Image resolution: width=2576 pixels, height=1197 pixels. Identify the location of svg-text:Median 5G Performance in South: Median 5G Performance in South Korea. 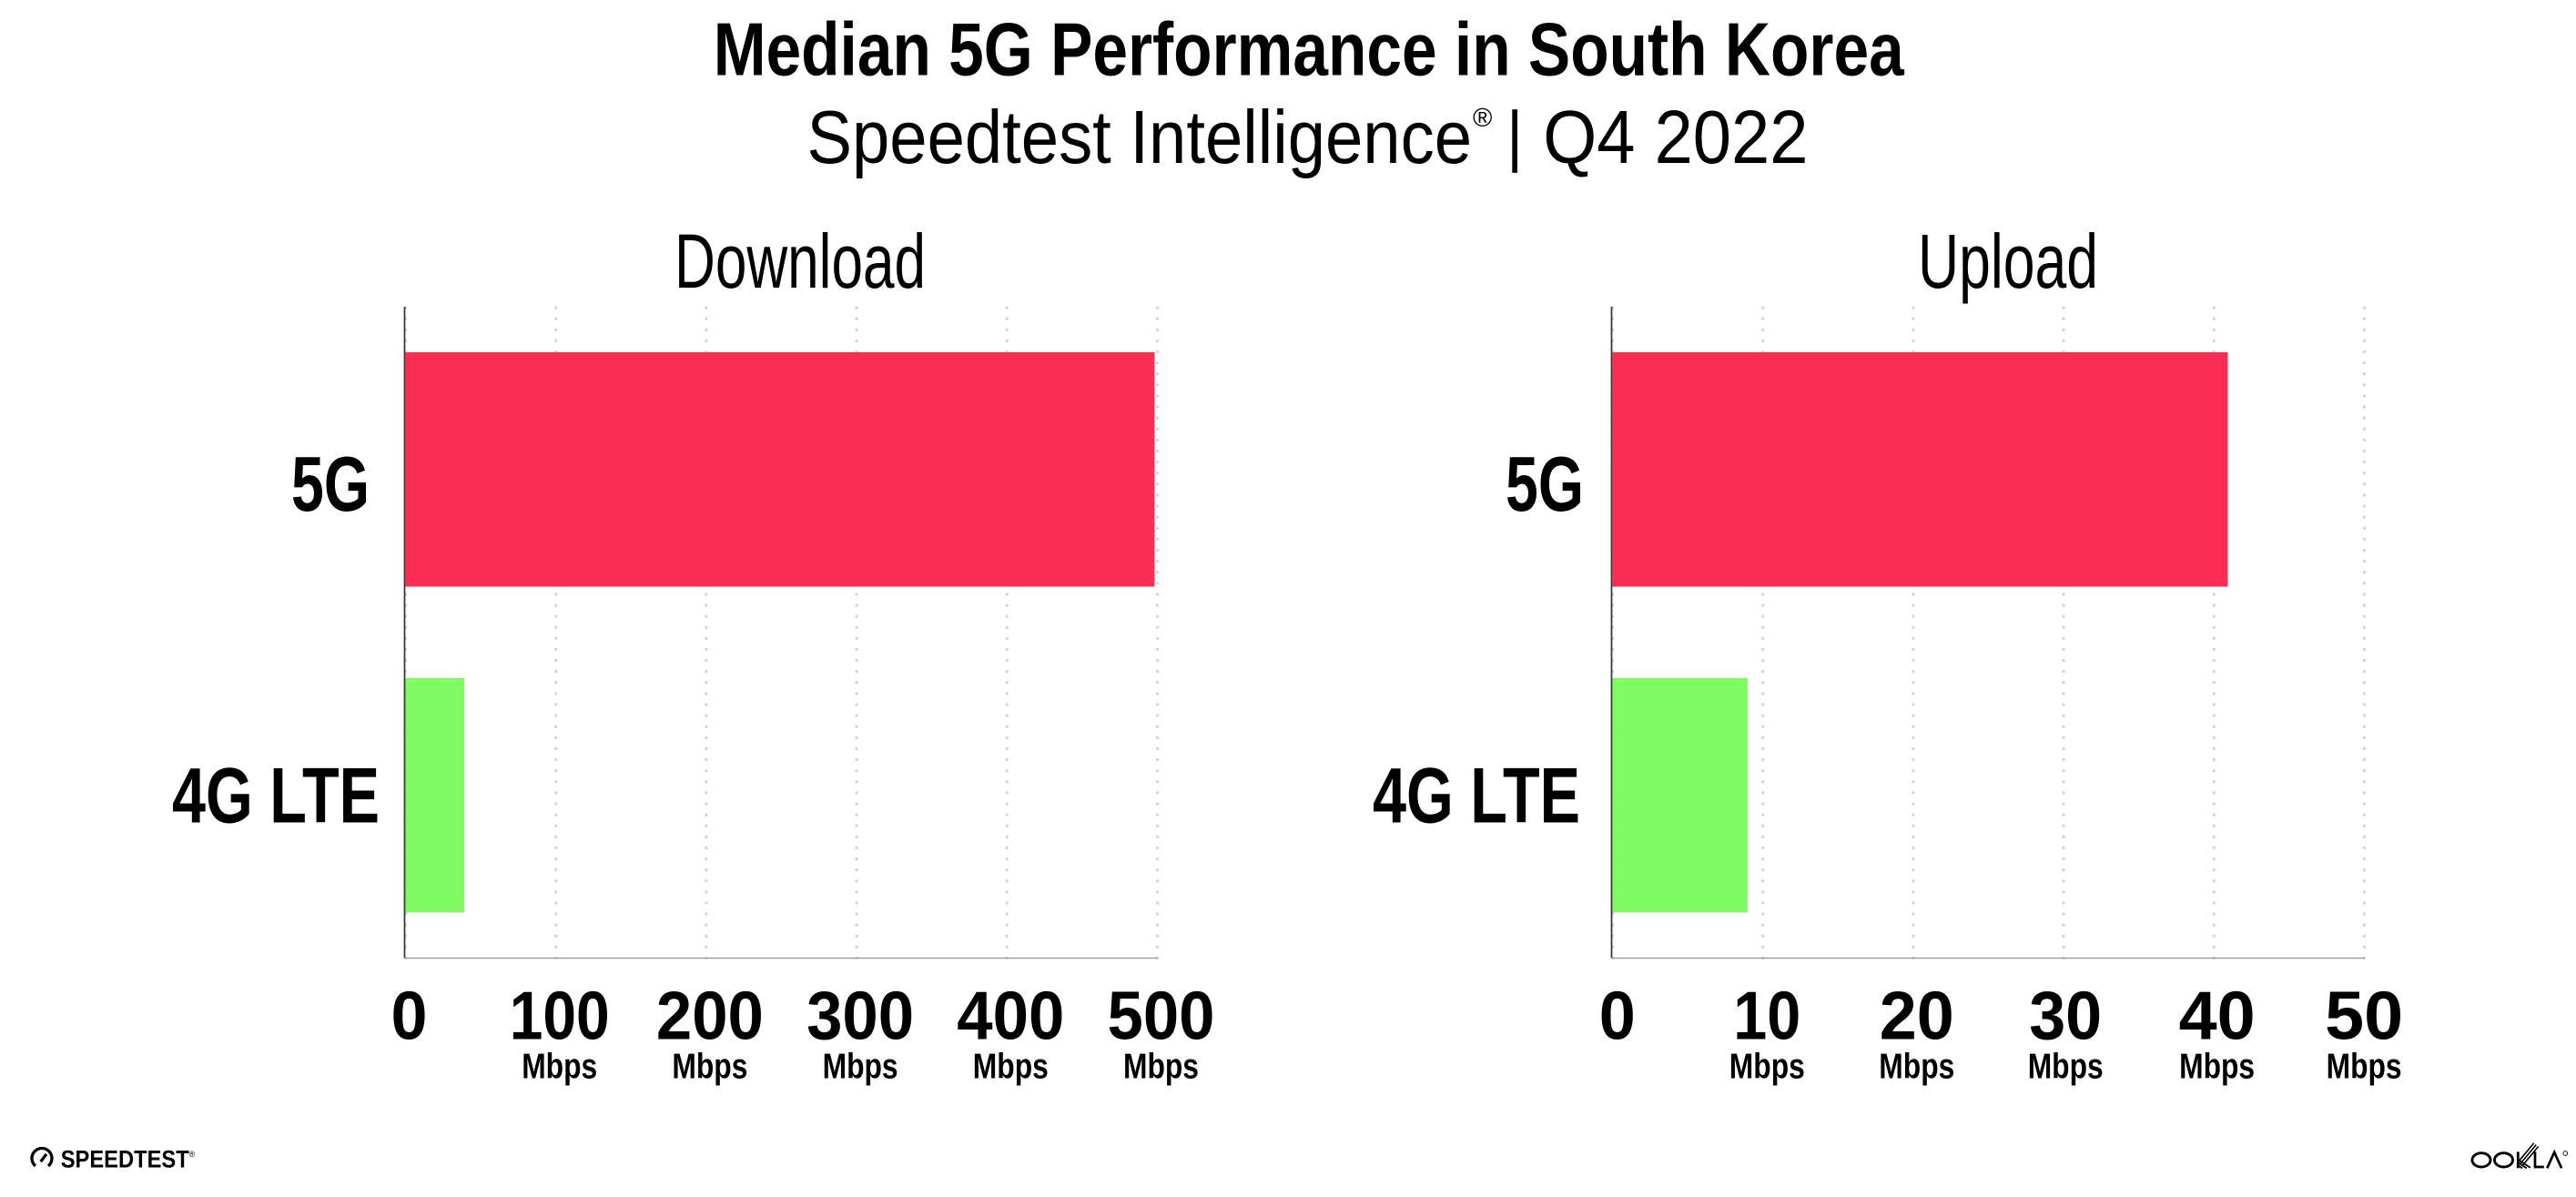
(1309, 48).